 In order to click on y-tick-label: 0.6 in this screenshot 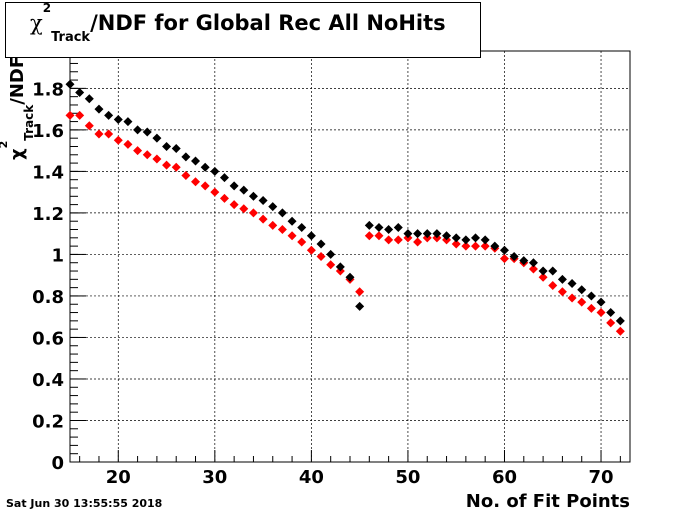, I will do `click(48, 338)`.